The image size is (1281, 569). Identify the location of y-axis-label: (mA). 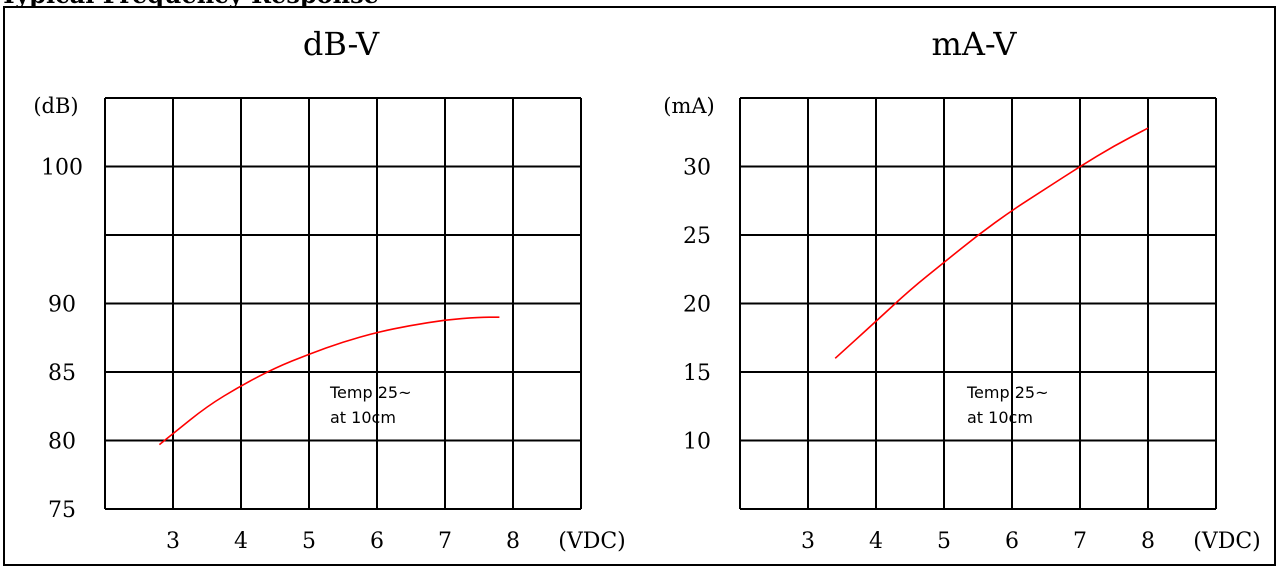
(688, 106).